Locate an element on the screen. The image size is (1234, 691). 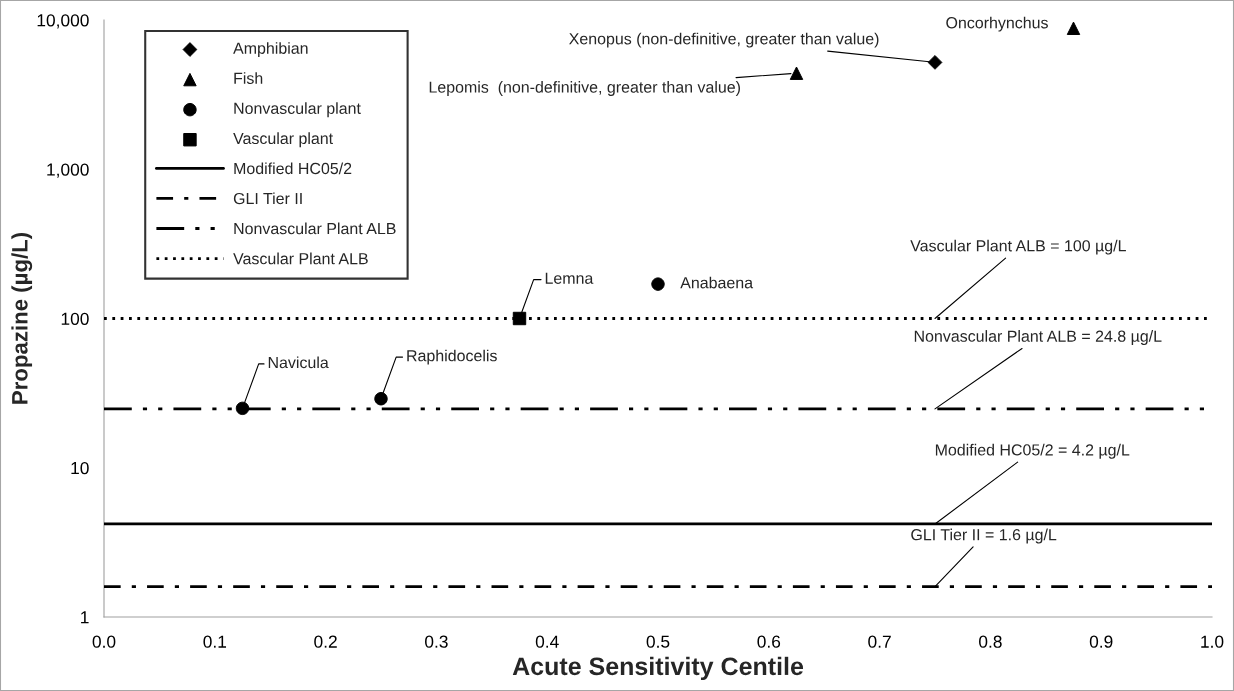
annotation: Anabaena is located at coordinates (717, 282).